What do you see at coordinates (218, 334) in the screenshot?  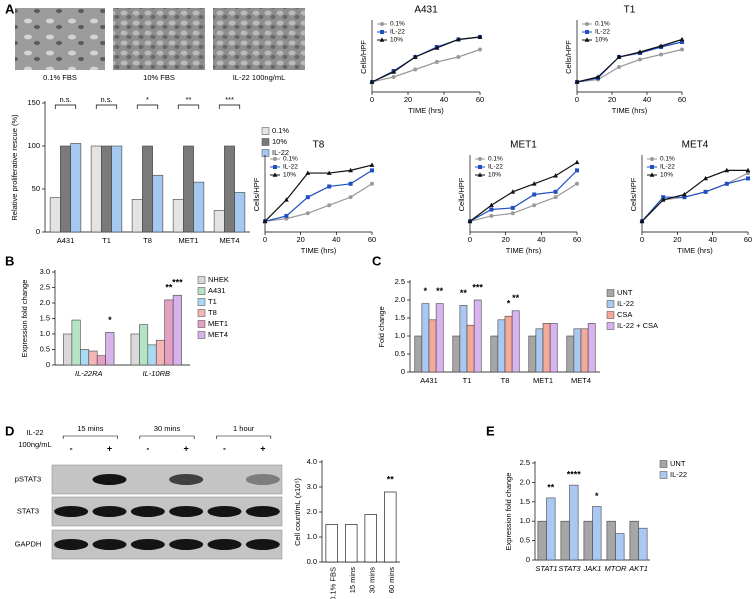 I see `legend-label: MET4` at bounding box center [218, 334].